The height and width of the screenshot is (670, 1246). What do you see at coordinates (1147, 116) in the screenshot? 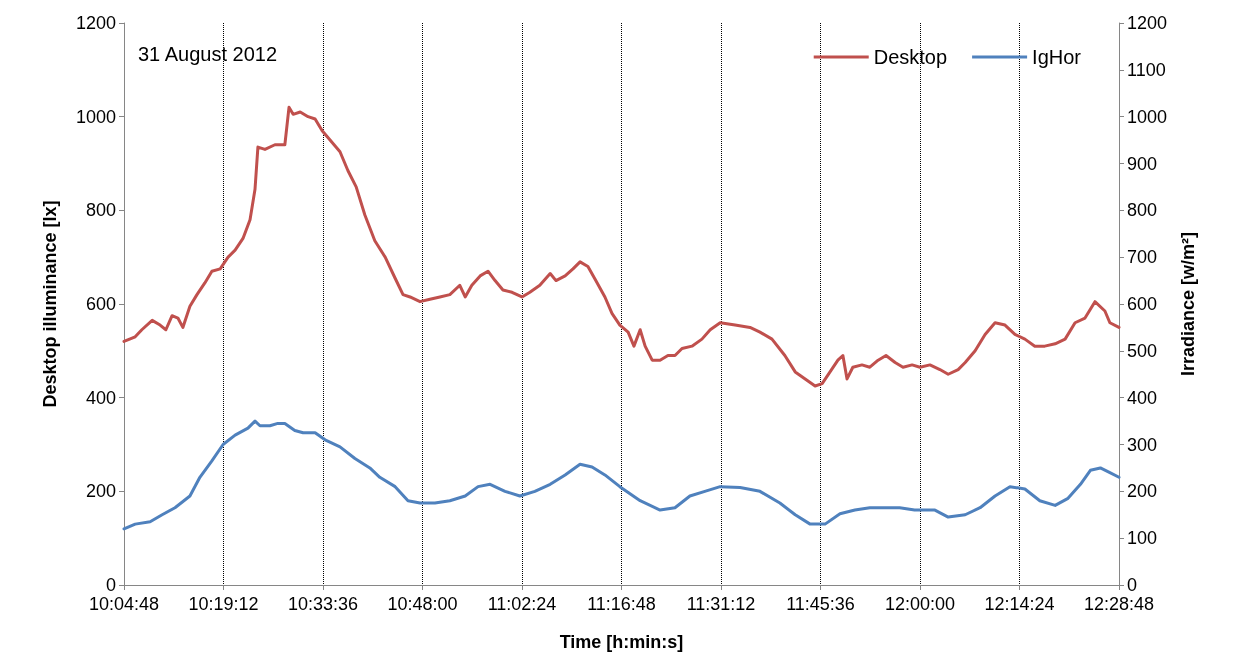
I see `y2-tick-label: 1000` at bounding box center [1147, 116].